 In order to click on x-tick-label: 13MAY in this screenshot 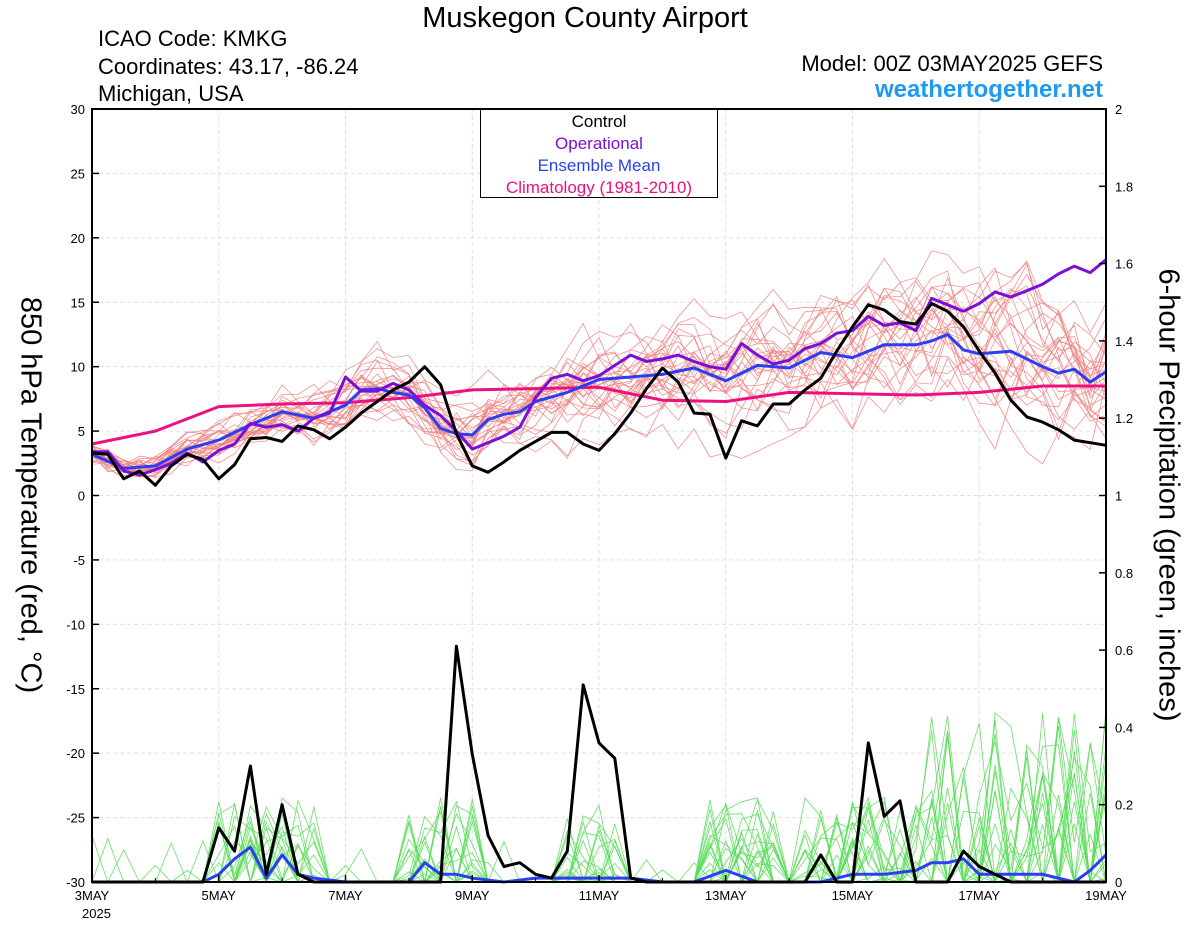, I will do `click(726, 895)`.